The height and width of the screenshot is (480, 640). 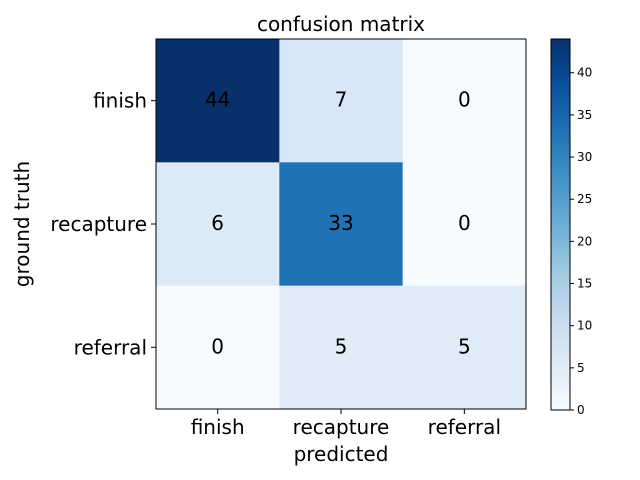 I want to click on x-axis-label: predicted, so click(x=341, y=454).